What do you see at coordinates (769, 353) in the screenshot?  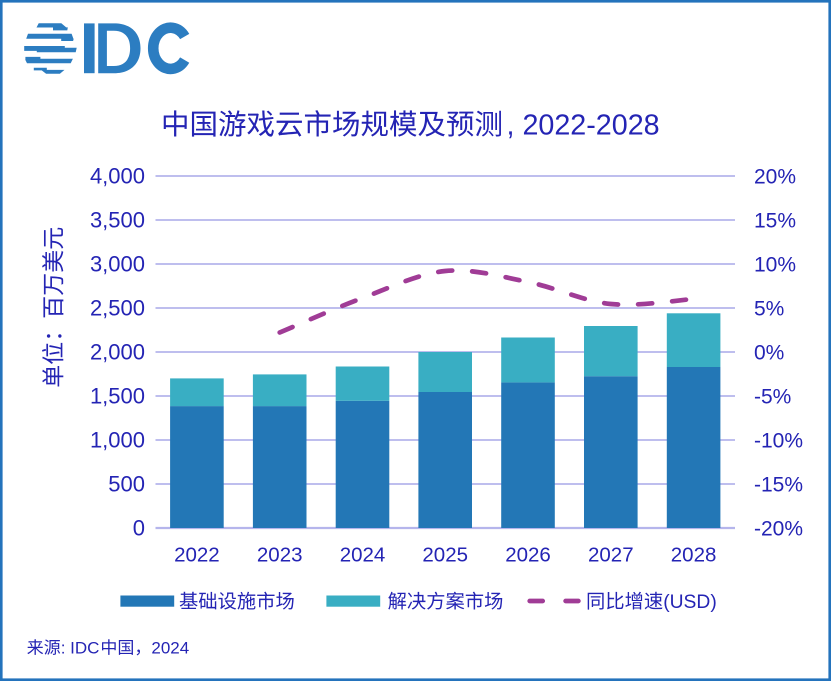 I see `svg-text: 0%` at bounding box center [769, 353].